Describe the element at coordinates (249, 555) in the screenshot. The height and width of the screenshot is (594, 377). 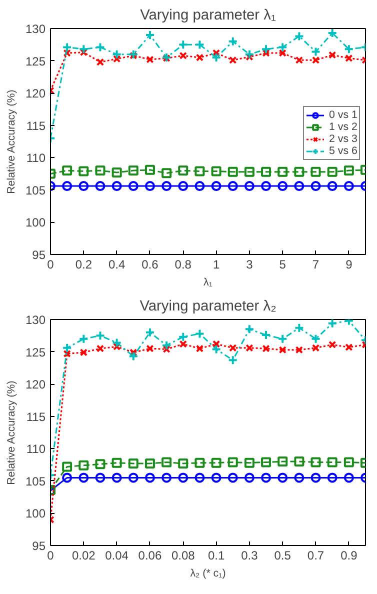
I see `x-tick-label: 0.3` at that location.